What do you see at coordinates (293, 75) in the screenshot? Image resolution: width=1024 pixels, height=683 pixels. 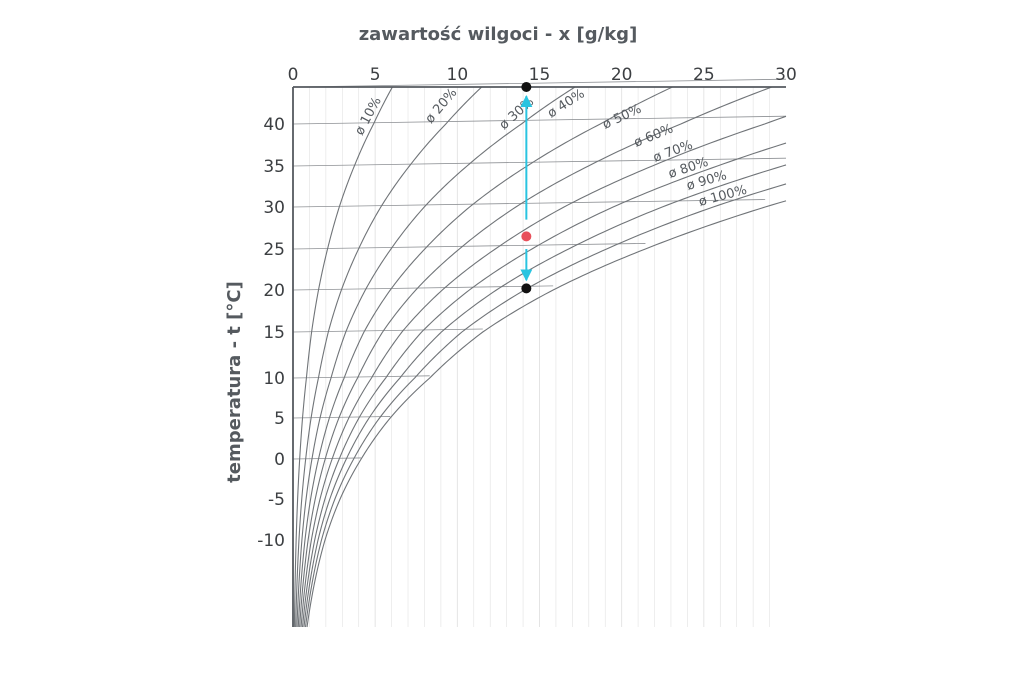 I see `x-tick-label: 0` at bounding box center [293, 75].